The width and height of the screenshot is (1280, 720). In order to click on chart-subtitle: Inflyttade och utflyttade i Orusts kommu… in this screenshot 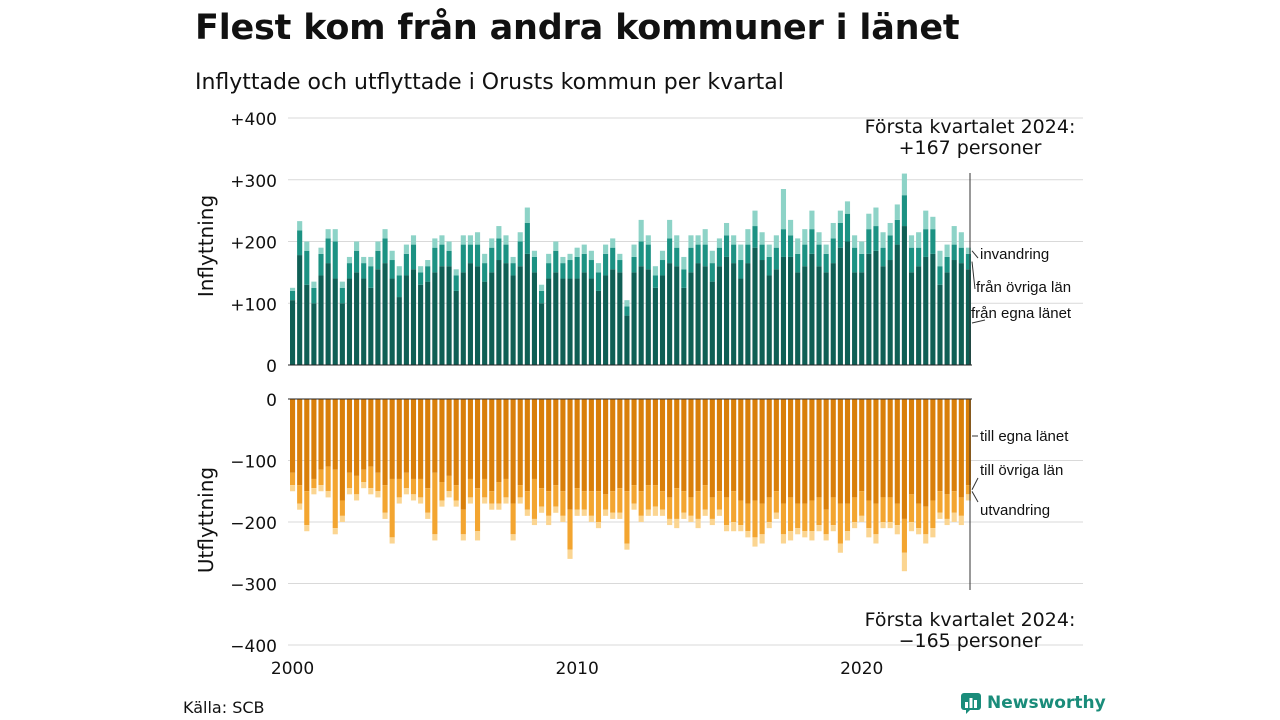, I will do `click(489, 82)`.